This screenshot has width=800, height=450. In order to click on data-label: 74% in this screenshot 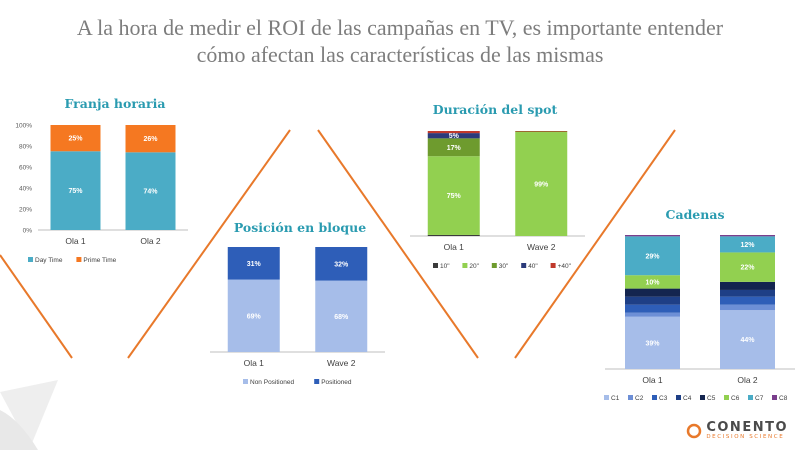, I will do `click(150, 192)`.